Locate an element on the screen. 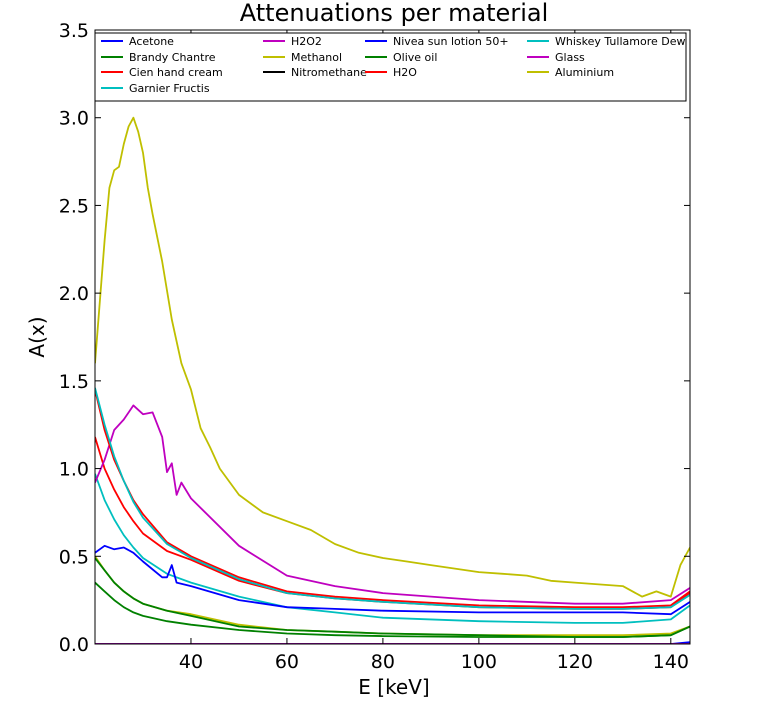 This screenshot has width=768, height=702. legend-entry: Nivea sun lotion 50+ is located at coordinates (437, 41).